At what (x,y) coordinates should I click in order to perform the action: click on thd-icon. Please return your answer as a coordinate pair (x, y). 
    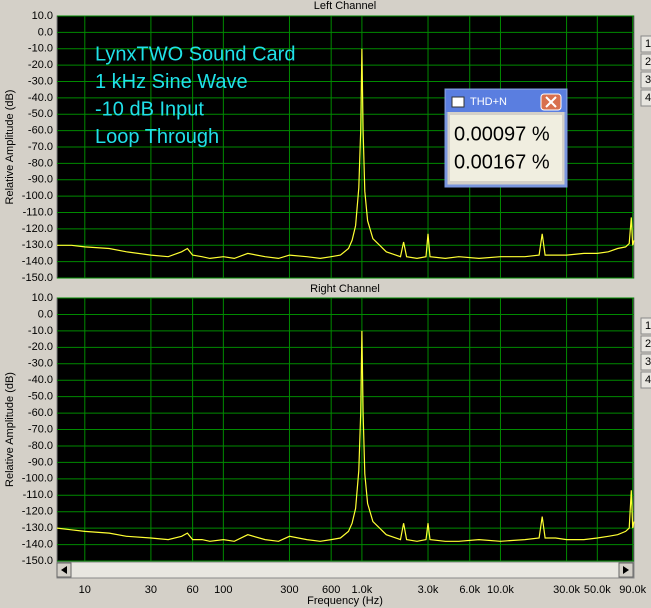
    Looking at the image, I should click on (458, 102).